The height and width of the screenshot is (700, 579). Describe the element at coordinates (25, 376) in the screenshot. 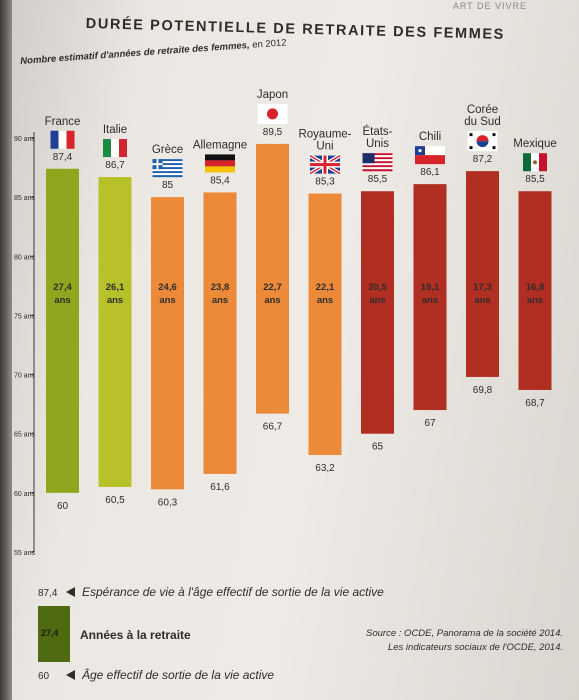

I see `y-tick-label: 70 ans` at that location.